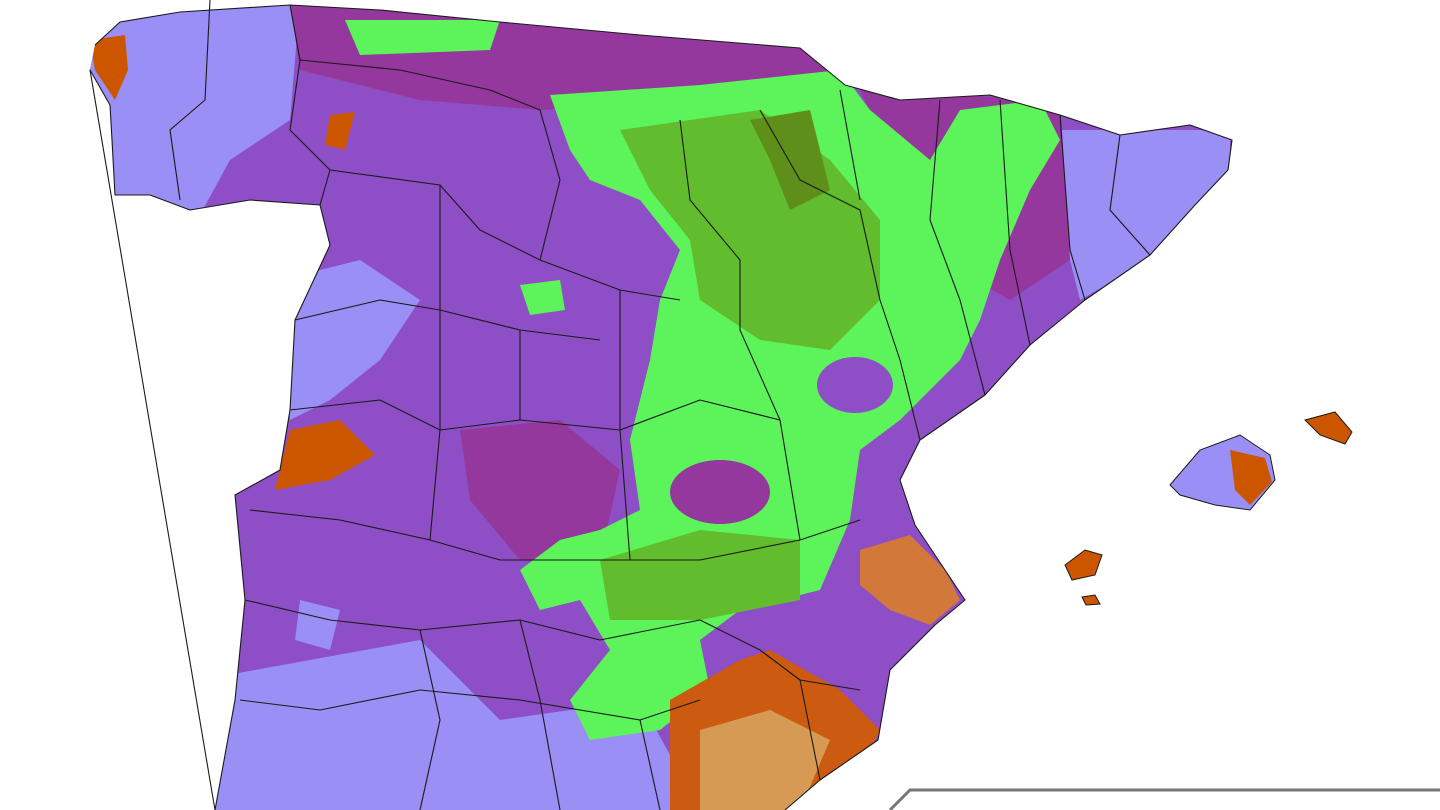  I want to click on ibiza, so click(1083, 565).